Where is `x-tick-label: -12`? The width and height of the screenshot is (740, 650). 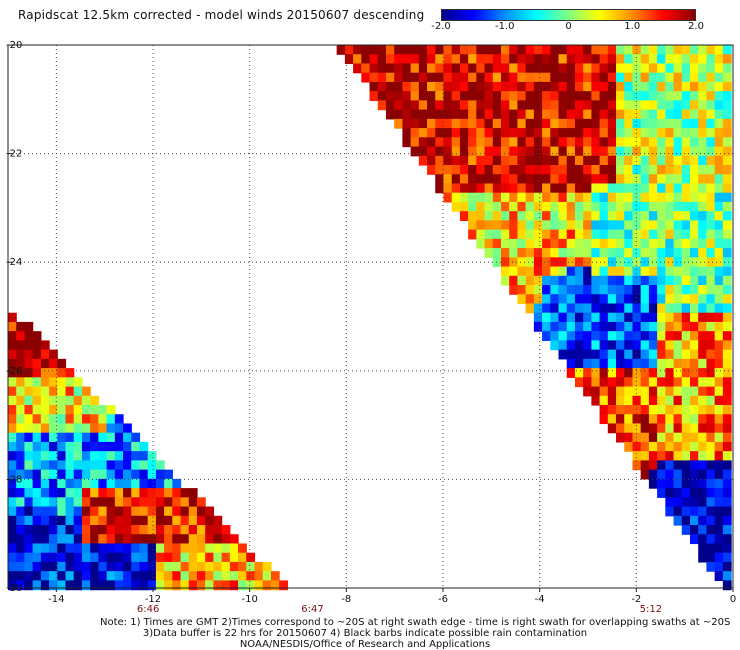 x-tick-label: -12 is located at coordinates (153, 599).